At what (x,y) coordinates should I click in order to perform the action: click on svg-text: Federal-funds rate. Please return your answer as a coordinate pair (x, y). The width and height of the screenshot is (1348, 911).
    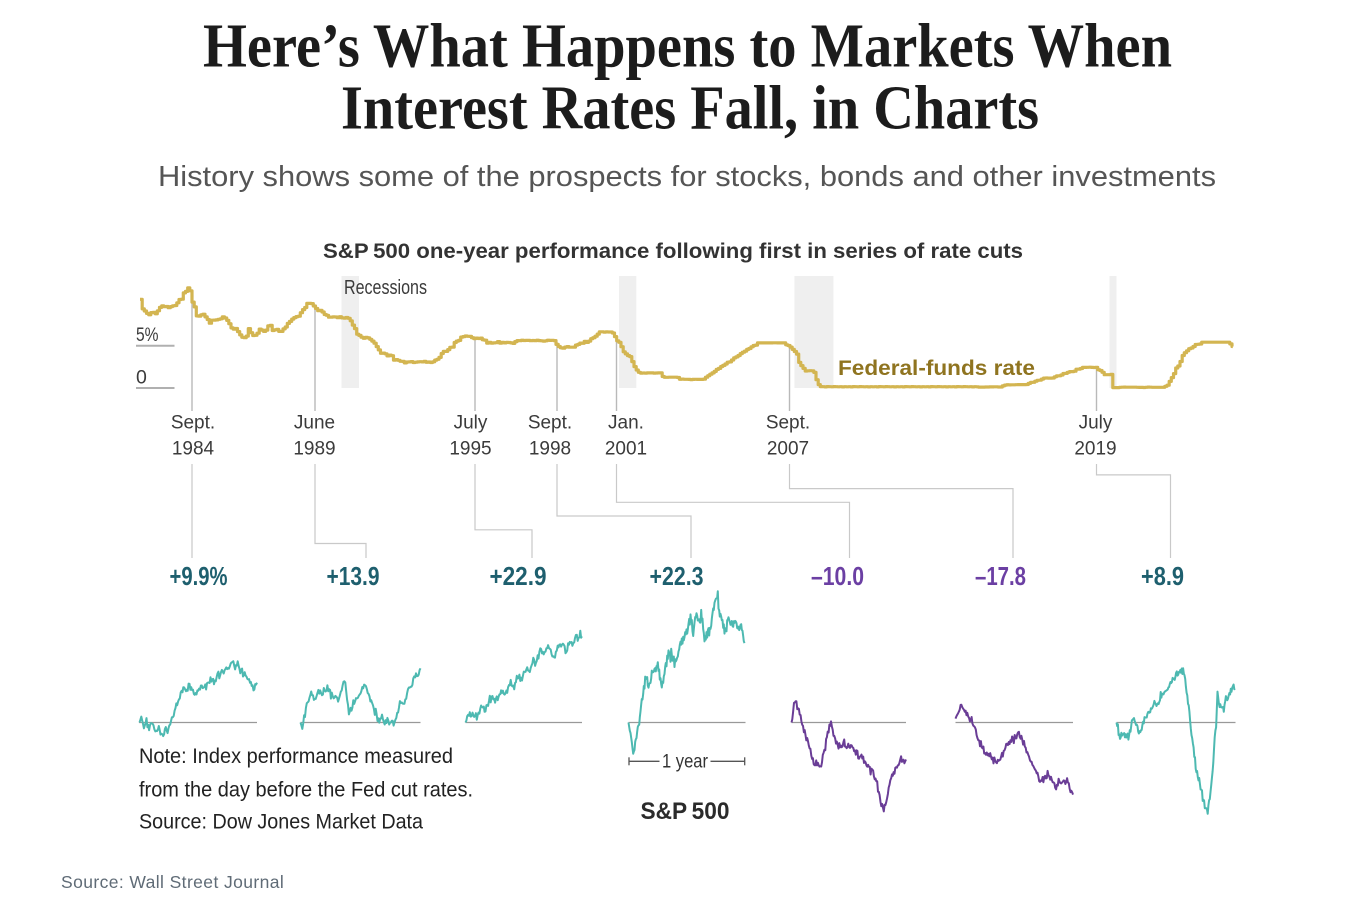
    Looking at the image, I should click on (936, 368).